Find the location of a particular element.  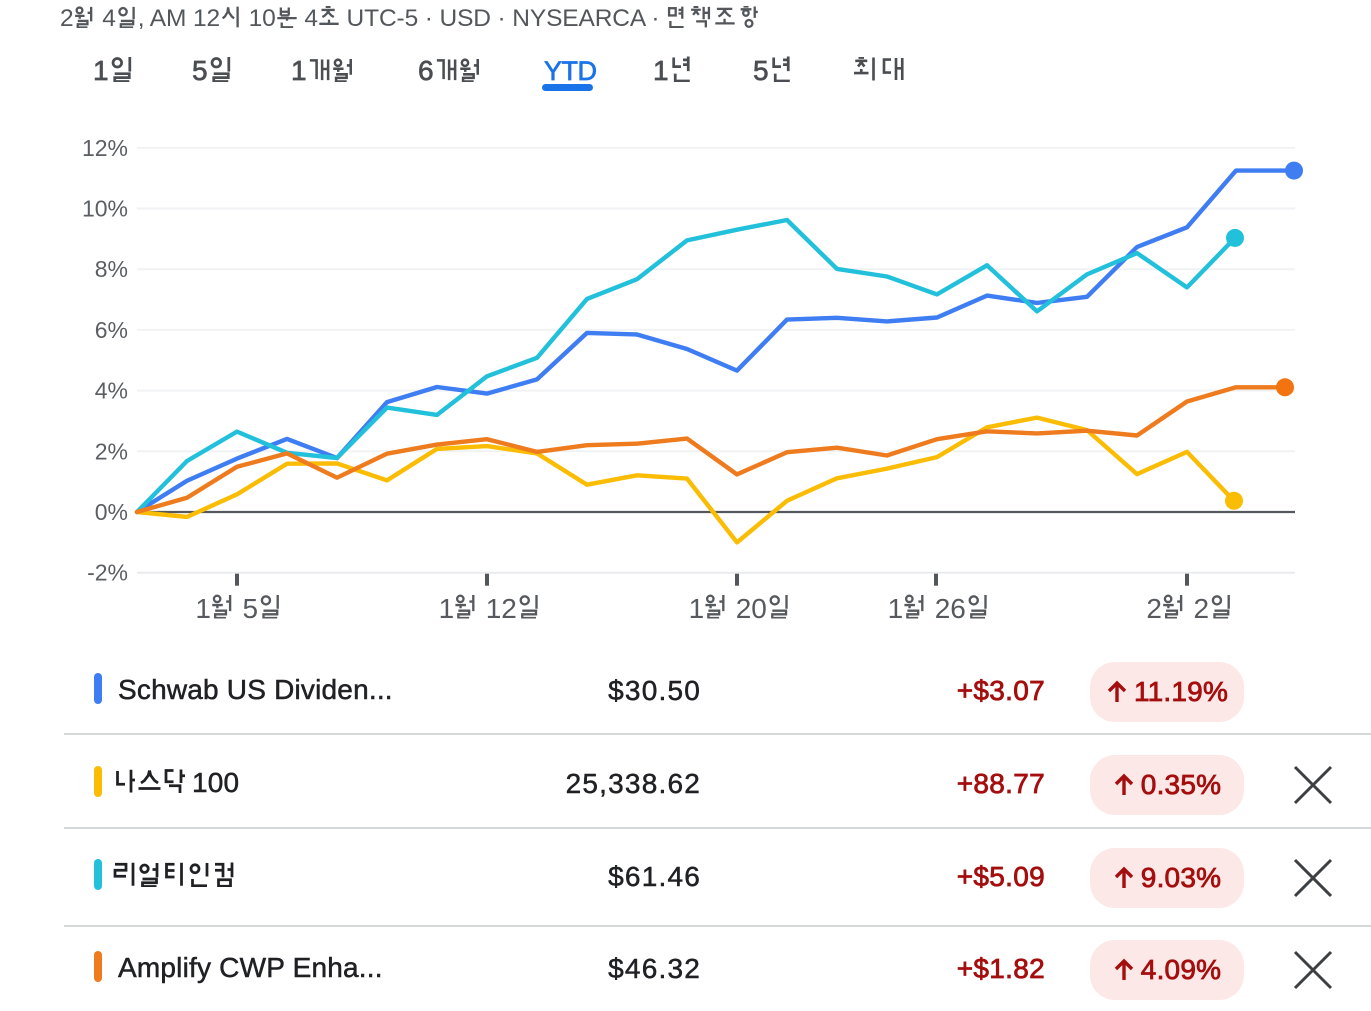

svg-text: 0% is located at coordinates (111, 512).